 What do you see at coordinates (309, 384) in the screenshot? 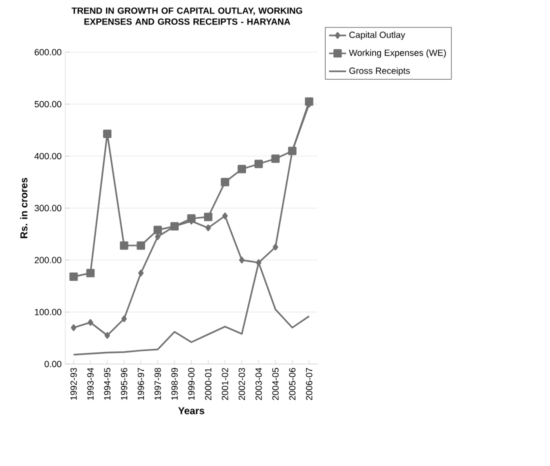
I see `x-tick-label: 2006-07` at bounding box center [309, 384].